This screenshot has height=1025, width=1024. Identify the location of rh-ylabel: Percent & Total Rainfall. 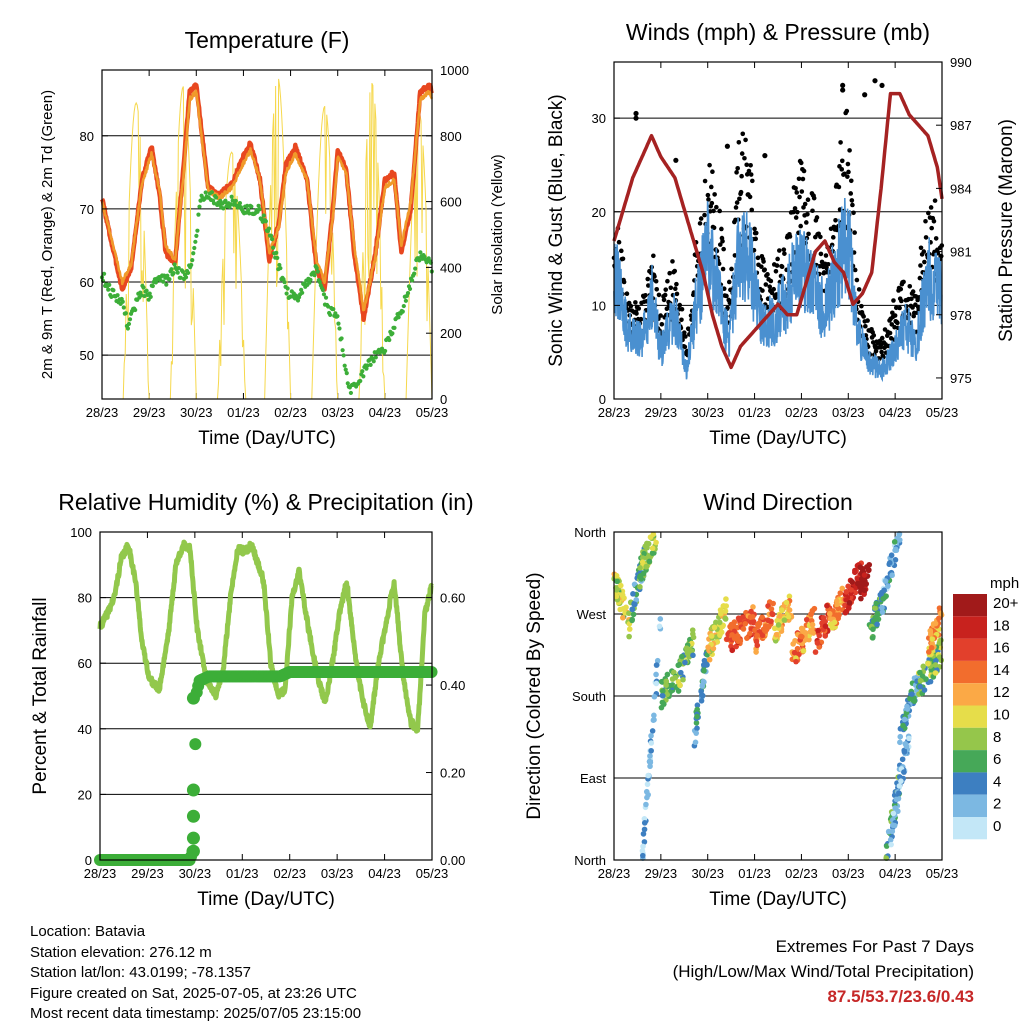
(40, 695).